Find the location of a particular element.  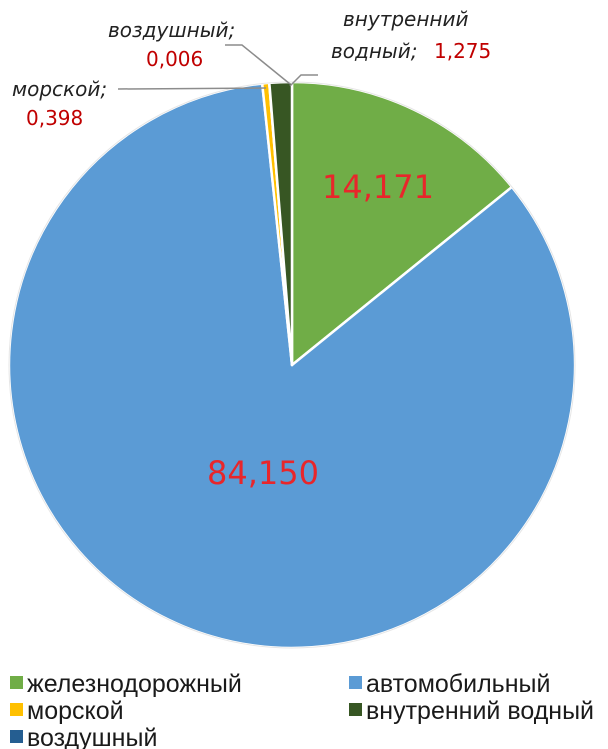

callout-name-sea: морской; is located at coordinates (59, 89).